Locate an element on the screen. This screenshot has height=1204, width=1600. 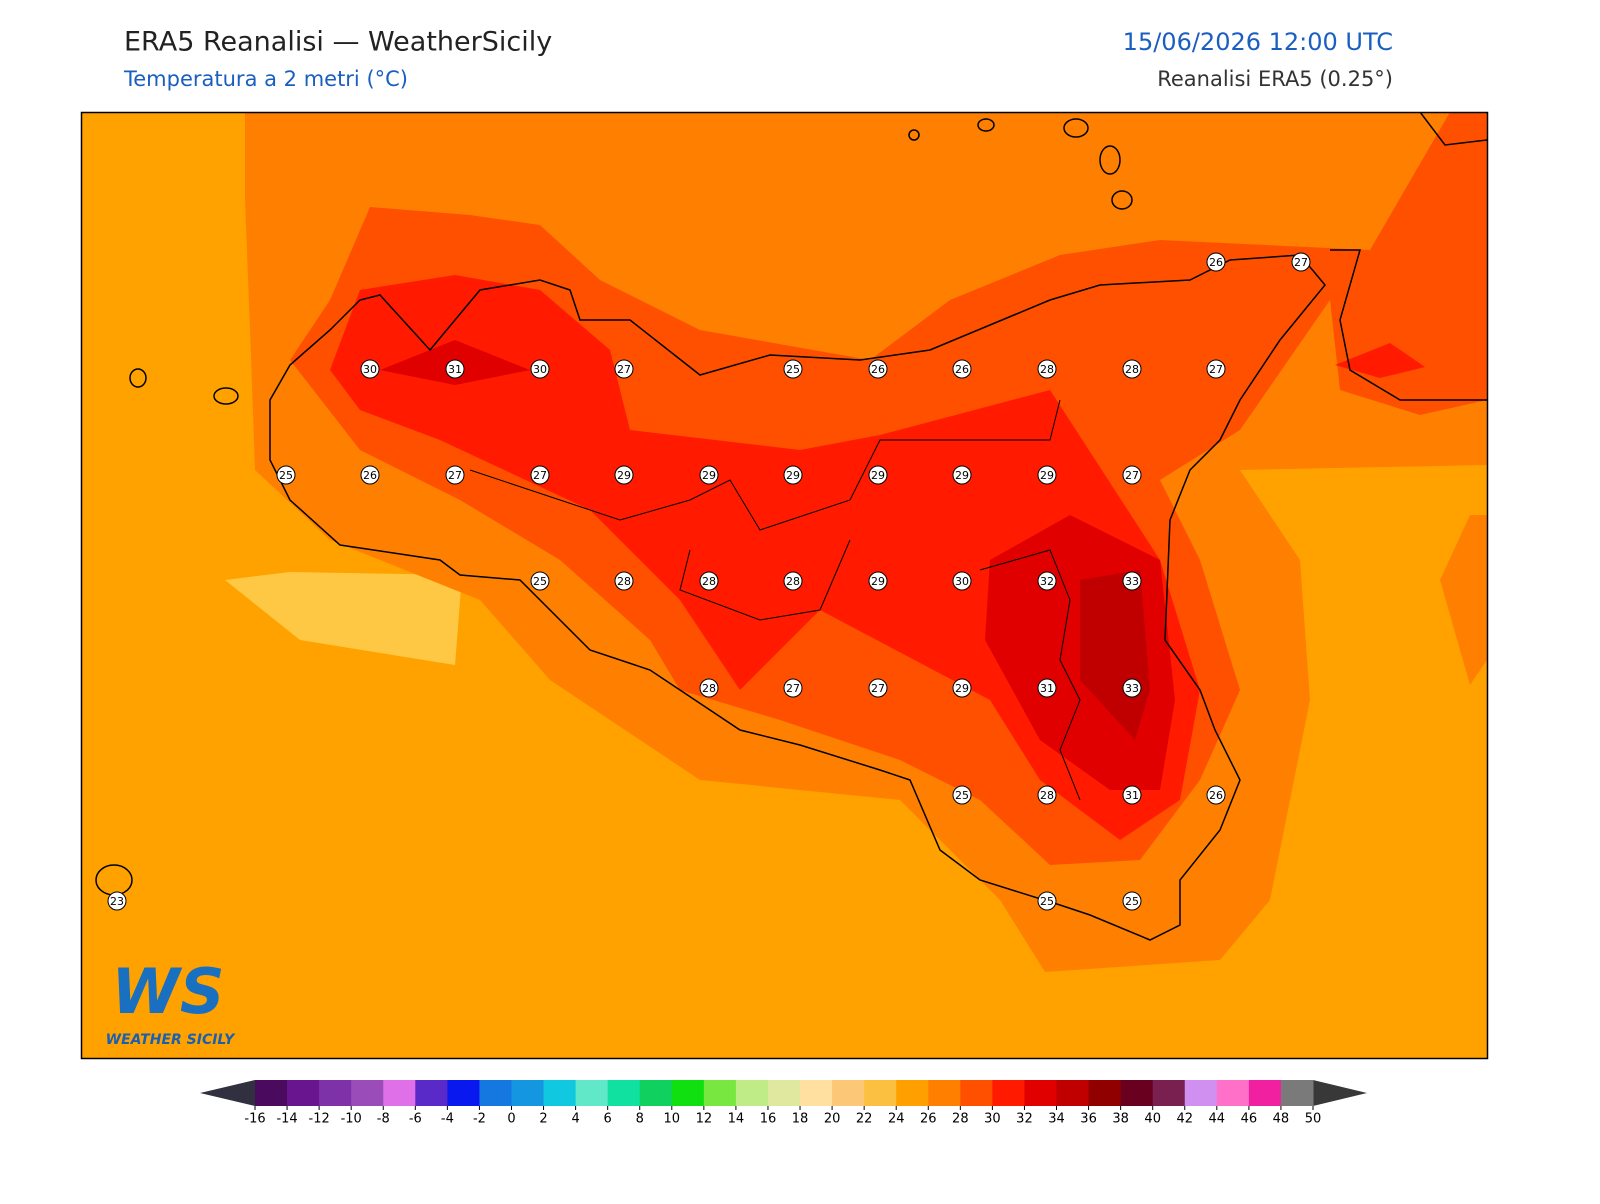
colorbar-label: 46 is located at coordinates (1249, 1119).